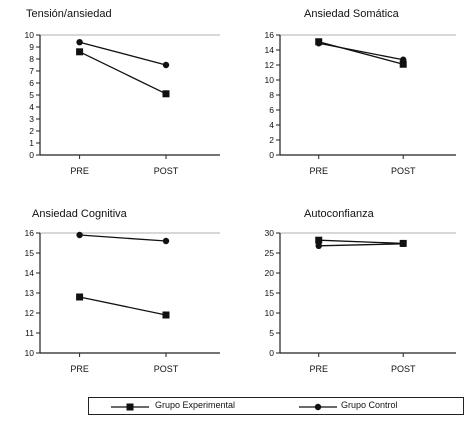  I want to click on y-tick-label: 9, so click(31, 47).